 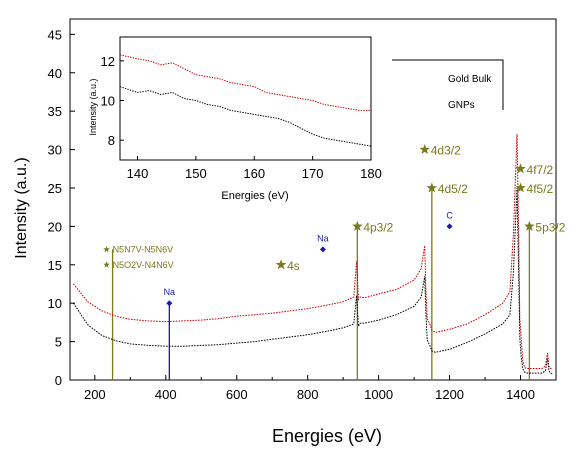 I want to click on x-tick-label: 600, so click(x=237, y=394).